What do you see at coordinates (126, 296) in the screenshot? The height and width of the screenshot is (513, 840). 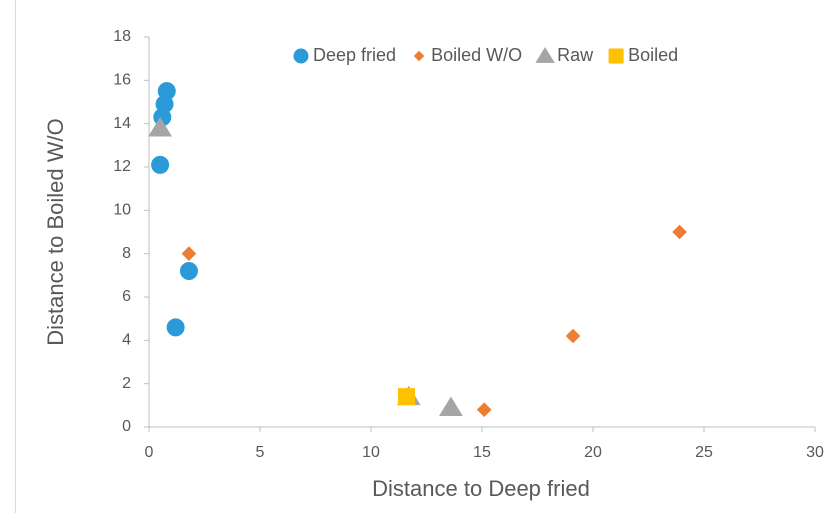 I see `y-tick-label: 6` at bounding box center [126, 296].